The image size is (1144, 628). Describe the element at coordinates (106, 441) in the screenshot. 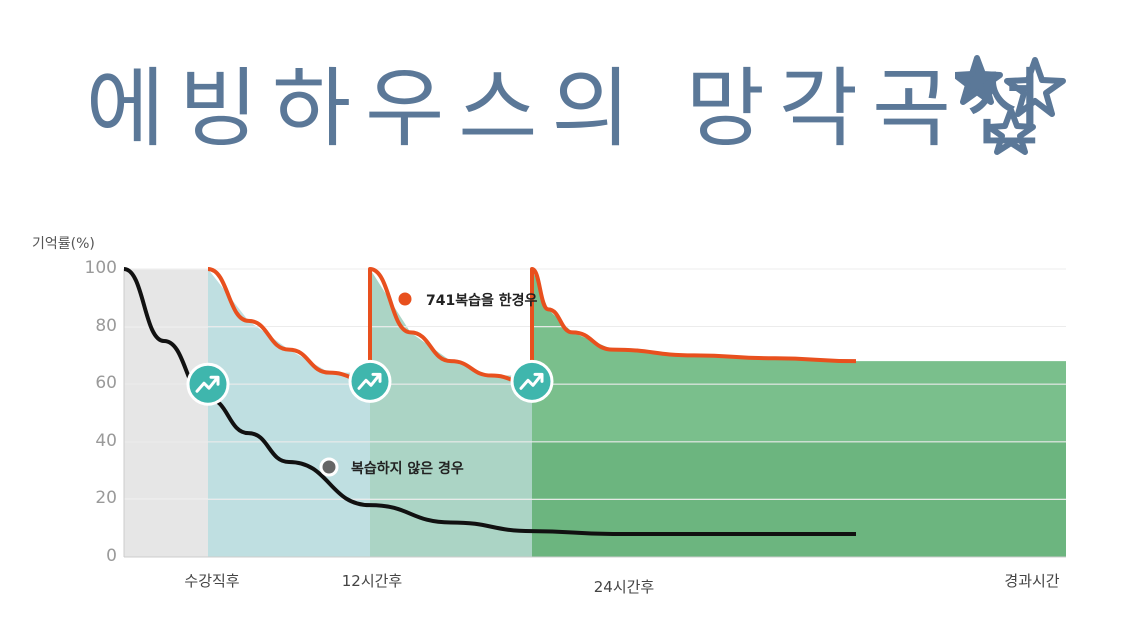

I see `y-tick-label: 40` at that location.